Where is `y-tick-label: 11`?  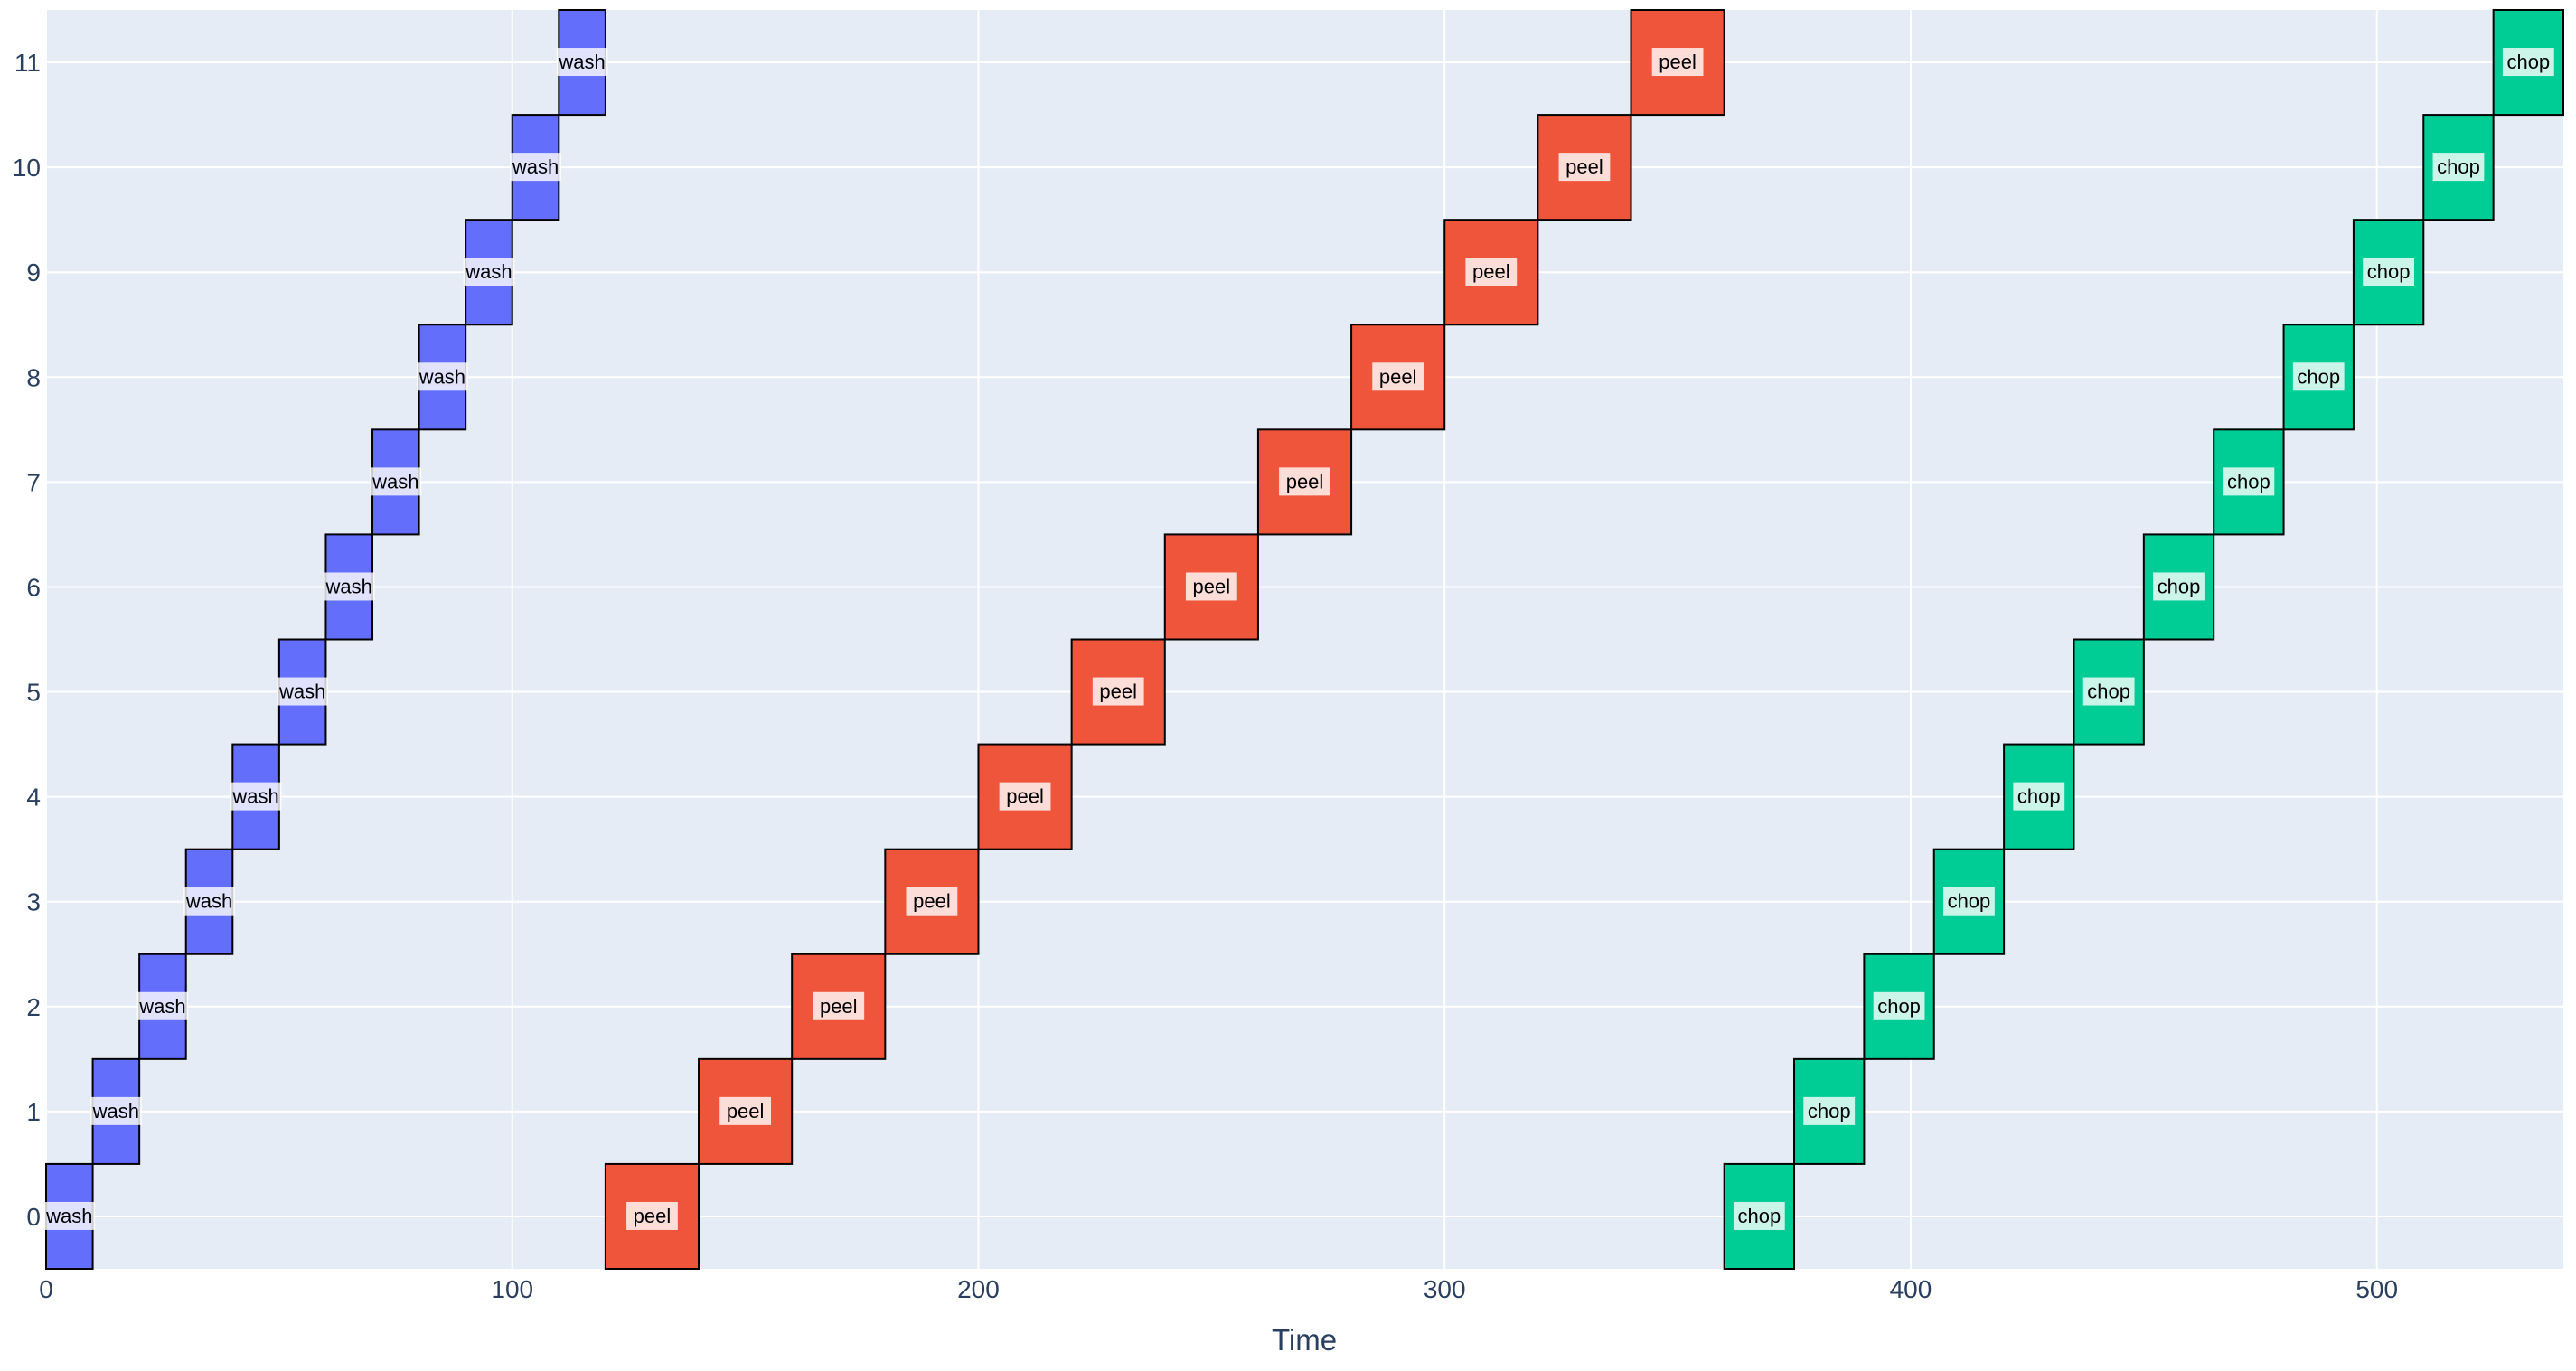
y-tick-label: 11 is located at coordinates (28, 63).